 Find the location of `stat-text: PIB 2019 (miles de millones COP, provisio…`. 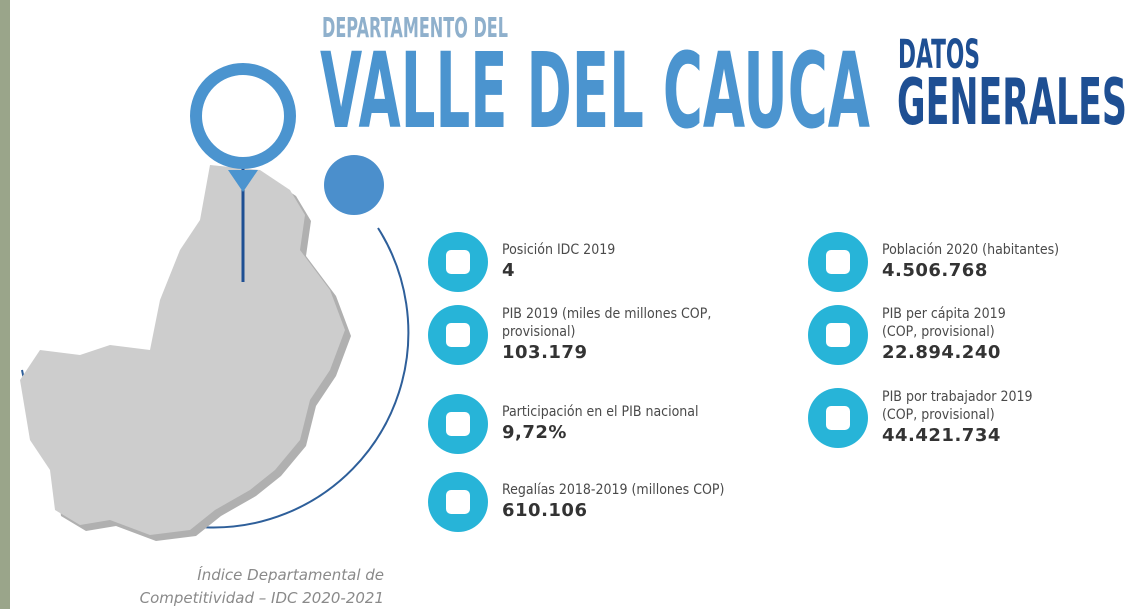

stat-text: PIB 2019 (miles de millones COP, provisio… is located at coordinates (606, 335).